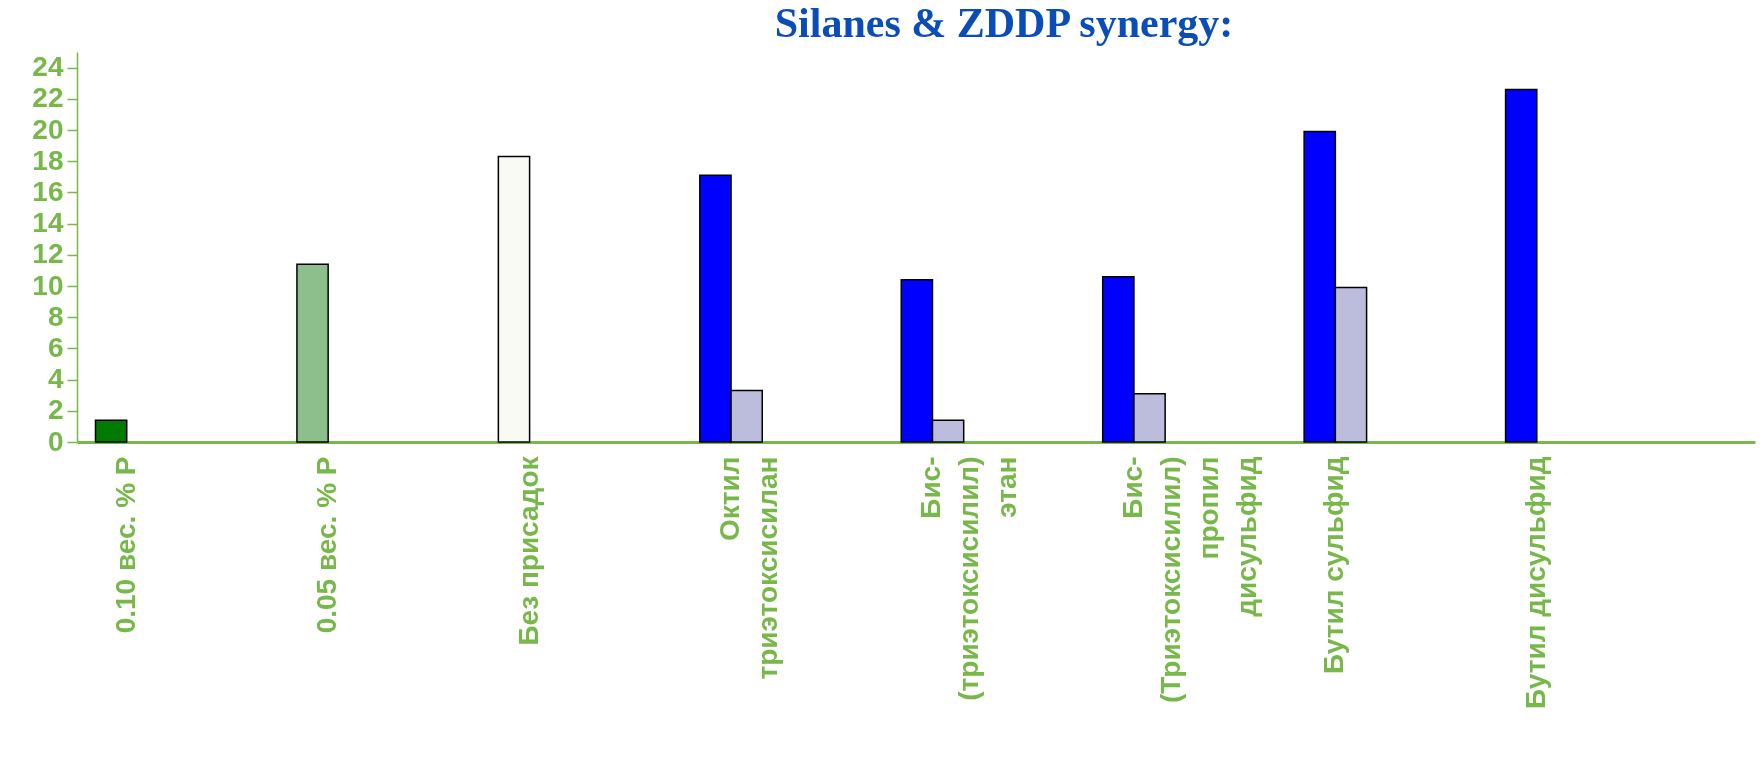 The width and height of the screenshot is (1763, 772). Describe the element at coordinates (48, 191) in the screenshot. I see `y-tick-label: 16` at that location.